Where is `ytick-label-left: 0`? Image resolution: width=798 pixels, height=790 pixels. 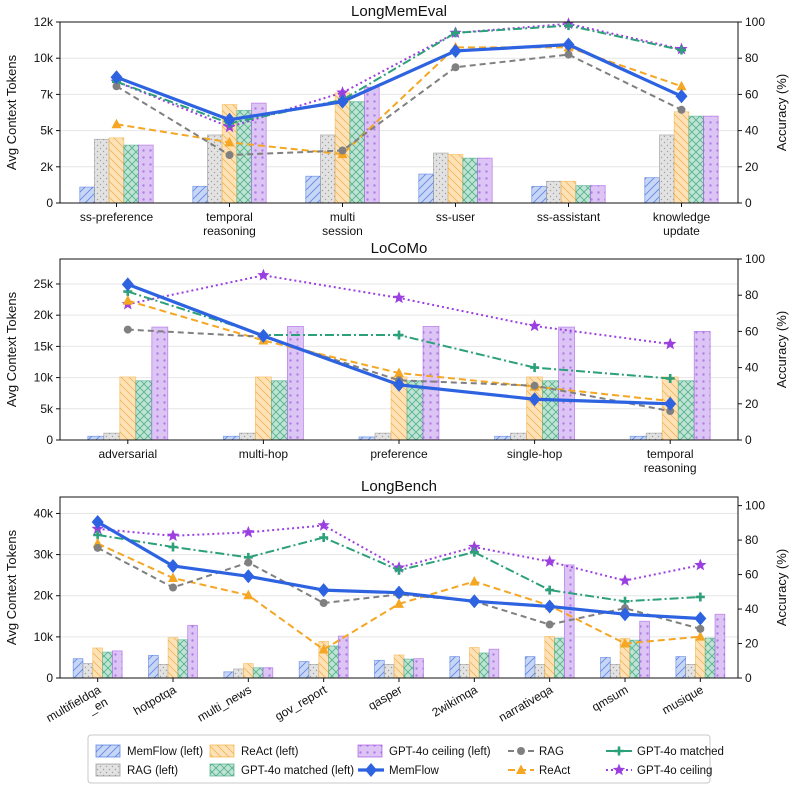
ytick-label-left: 0 is located at coordinates (49, 678).